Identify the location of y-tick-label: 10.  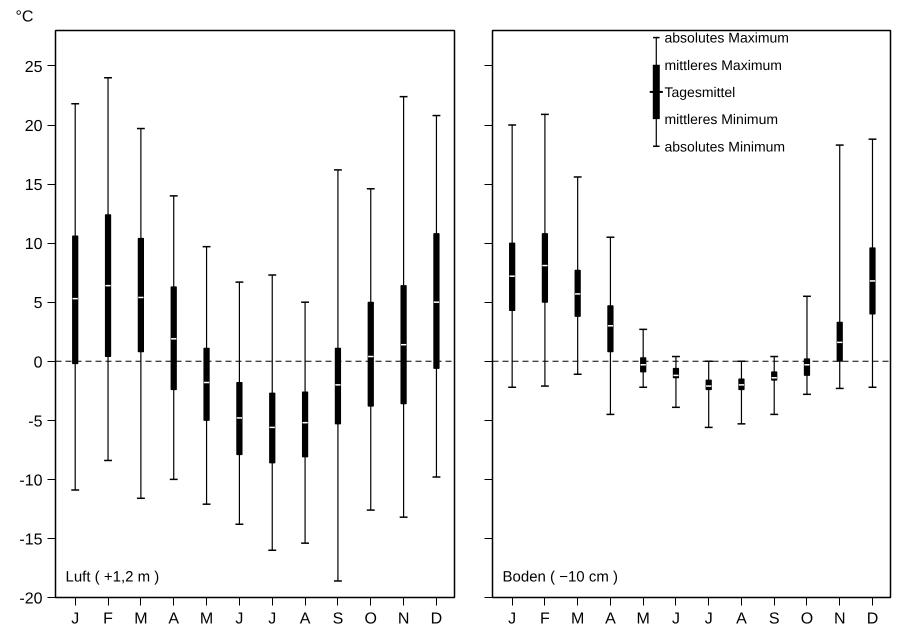
(33, 245).